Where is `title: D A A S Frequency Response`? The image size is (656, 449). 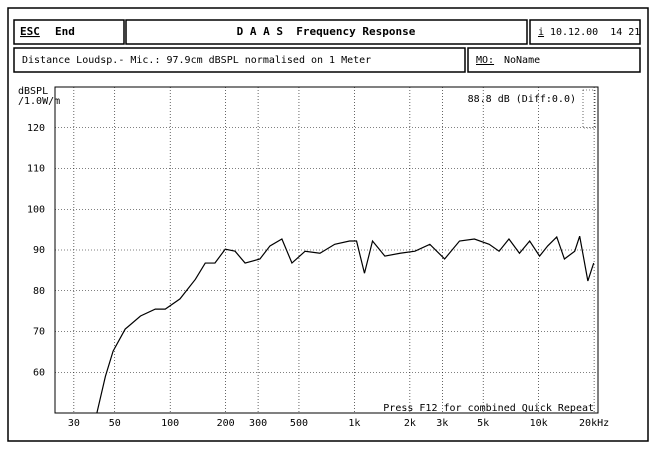
title: D A A S Frequency Response is located at coordinates (326, 31).